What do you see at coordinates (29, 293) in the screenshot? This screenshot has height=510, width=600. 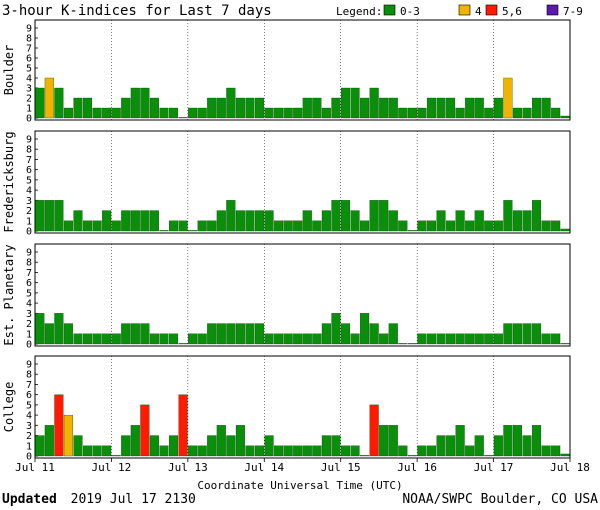 I see `y-tick-label: 5` at bounding box center [29, 293].